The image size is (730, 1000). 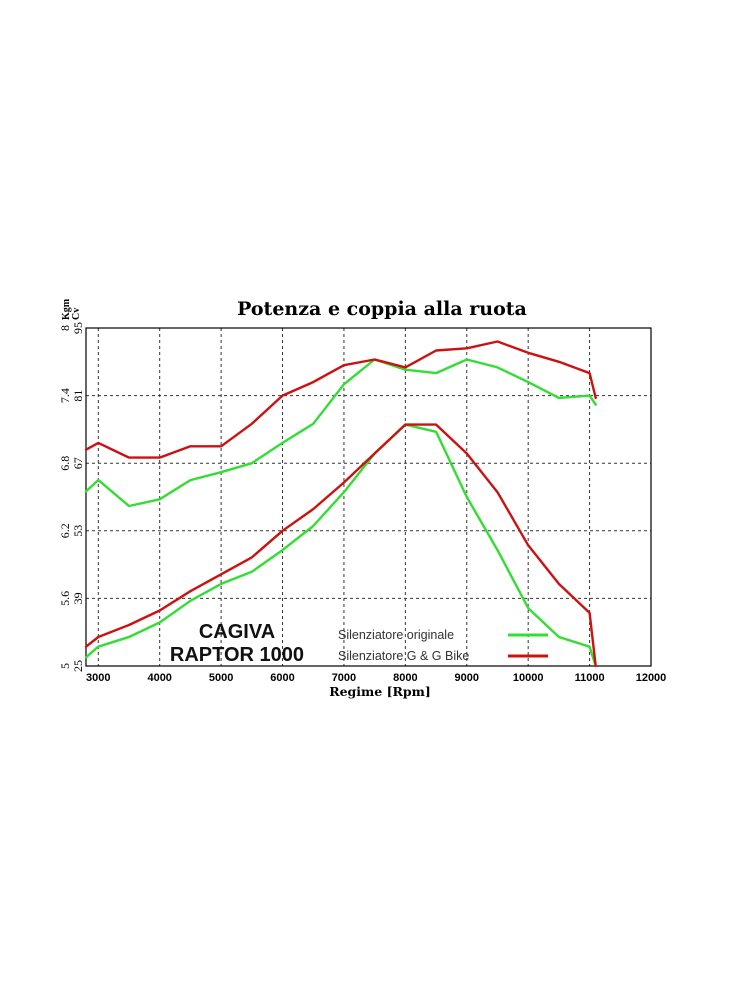 I want to click on y-tick-label-kgm: 5.6, so click(x=65, y=598).